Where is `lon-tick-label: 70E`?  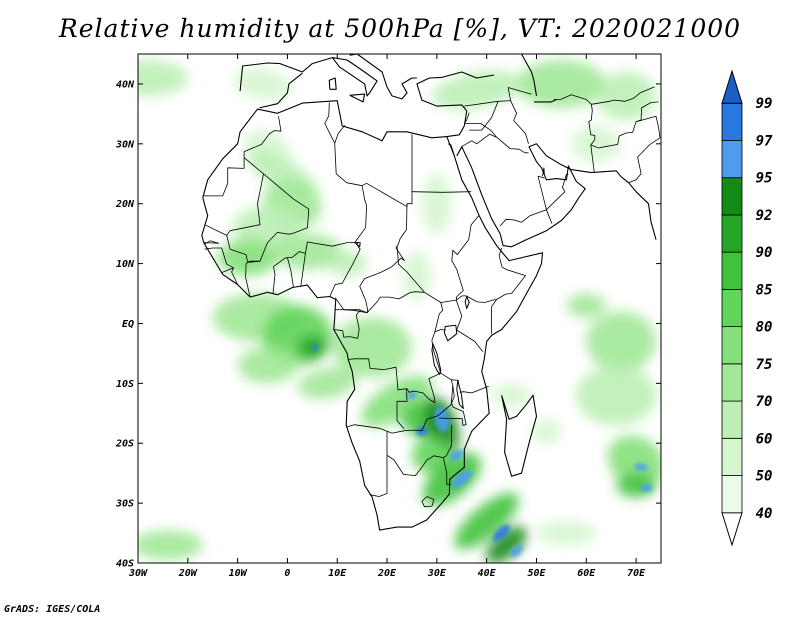 lon-tick-label: 70E is located at coordinates (636, 573).